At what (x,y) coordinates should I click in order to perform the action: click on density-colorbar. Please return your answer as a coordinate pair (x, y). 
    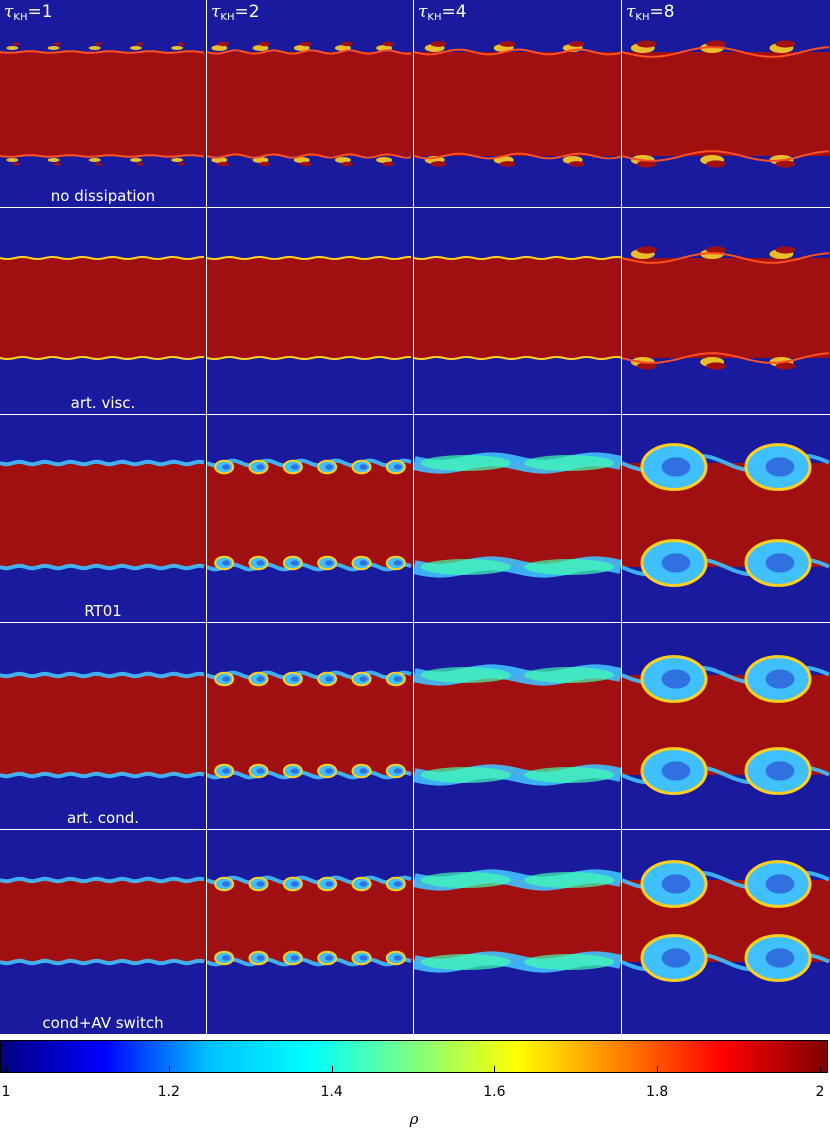
    Looking at the image, I should click on (414, 1056).